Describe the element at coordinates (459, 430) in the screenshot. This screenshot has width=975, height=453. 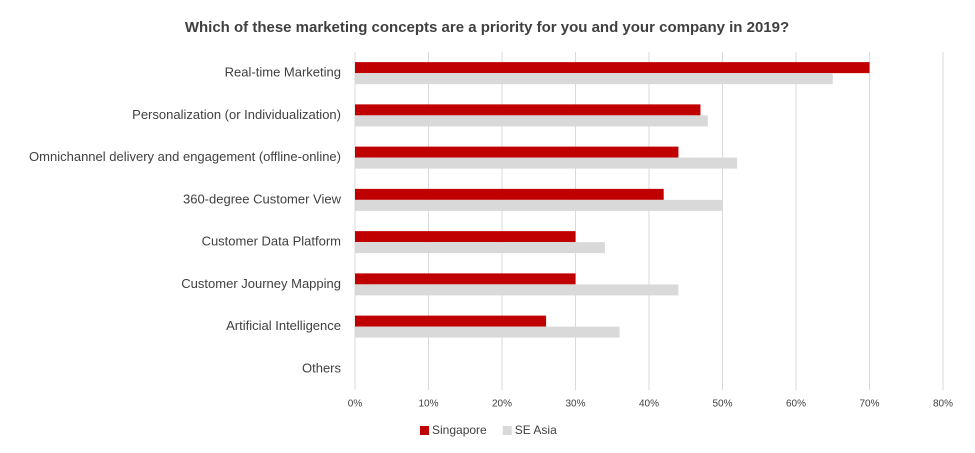
I see `legend-label: Singapore` at that location.